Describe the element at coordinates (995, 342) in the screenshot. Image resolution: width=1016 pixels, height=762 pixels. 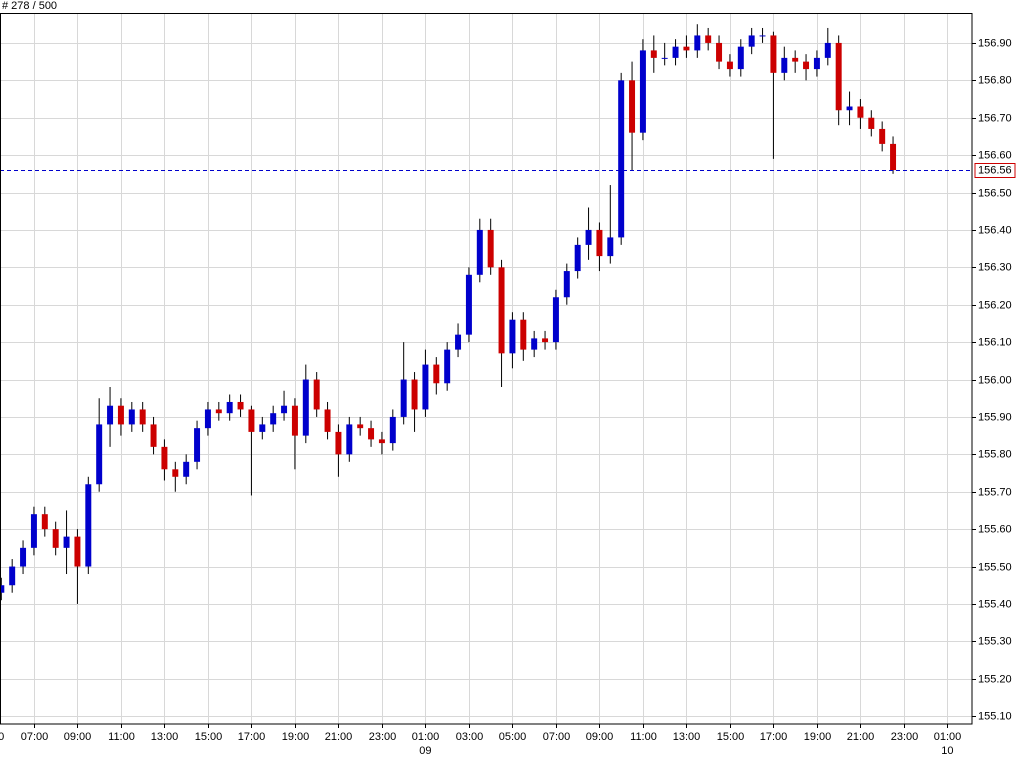
I see `y-tick-label: 156.10` at that location.